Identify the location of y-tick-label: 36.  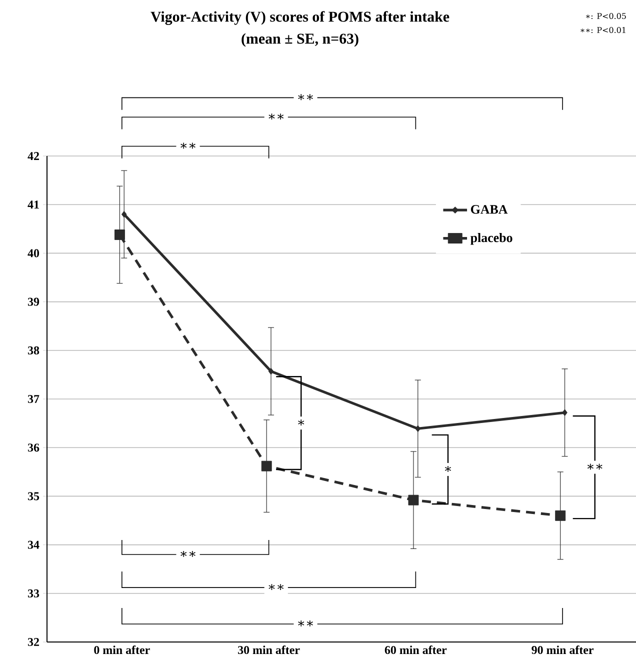
(34, 448).